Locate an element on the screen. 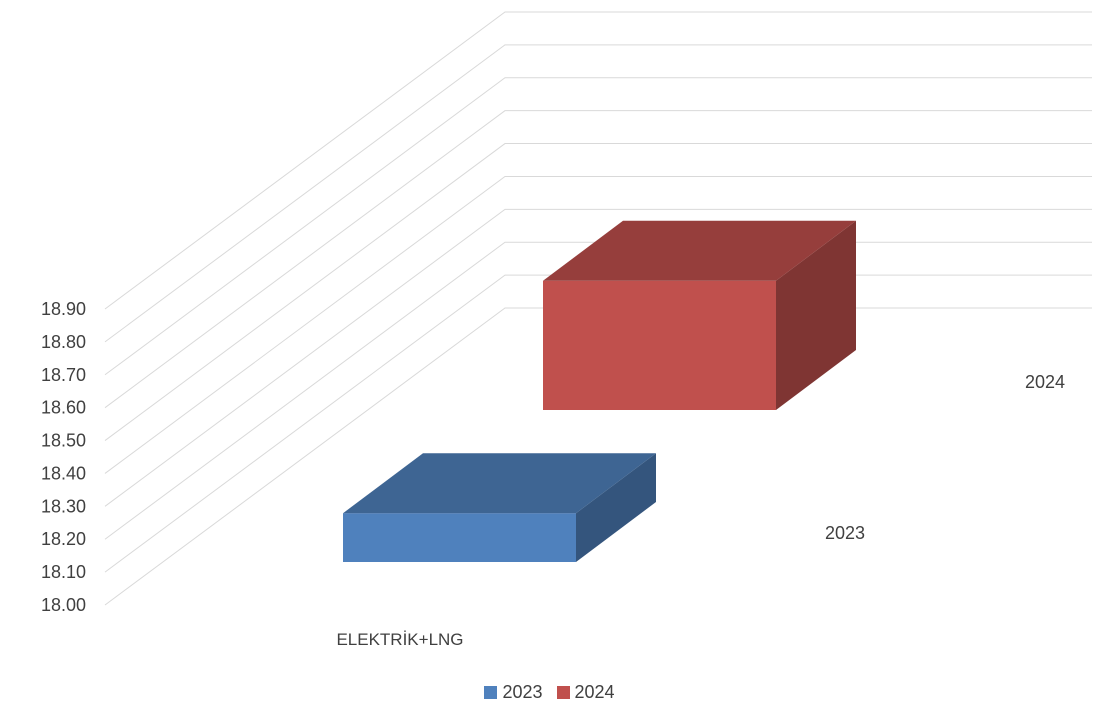 Image resolution: width=1099 pixels, height=721 pixels. legend-item-2024: 2024 is located at coordinates (585, 692).